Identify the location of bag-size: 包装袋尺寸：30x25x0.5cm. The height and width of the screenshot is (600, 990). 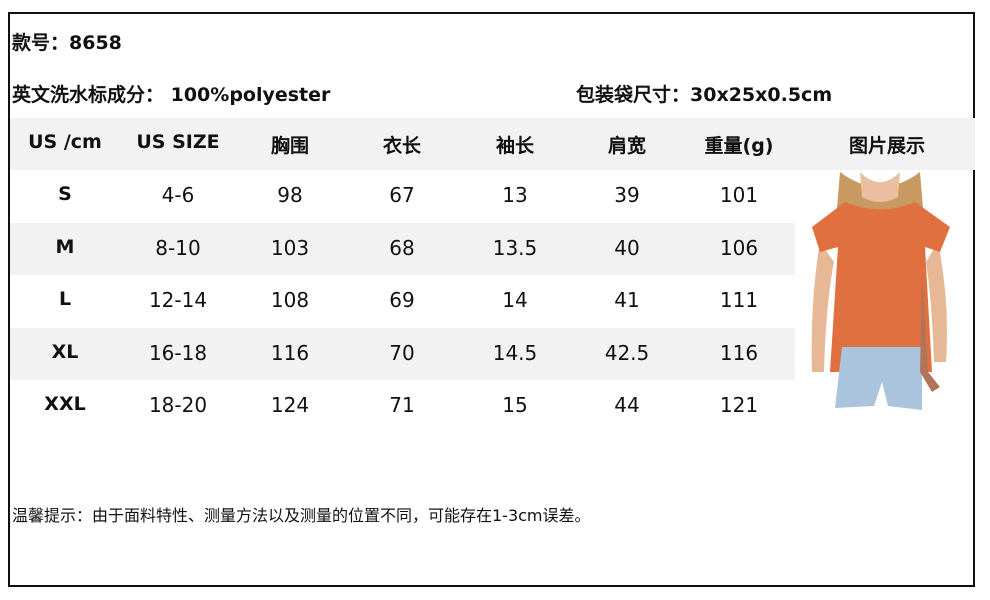
(704, 95).